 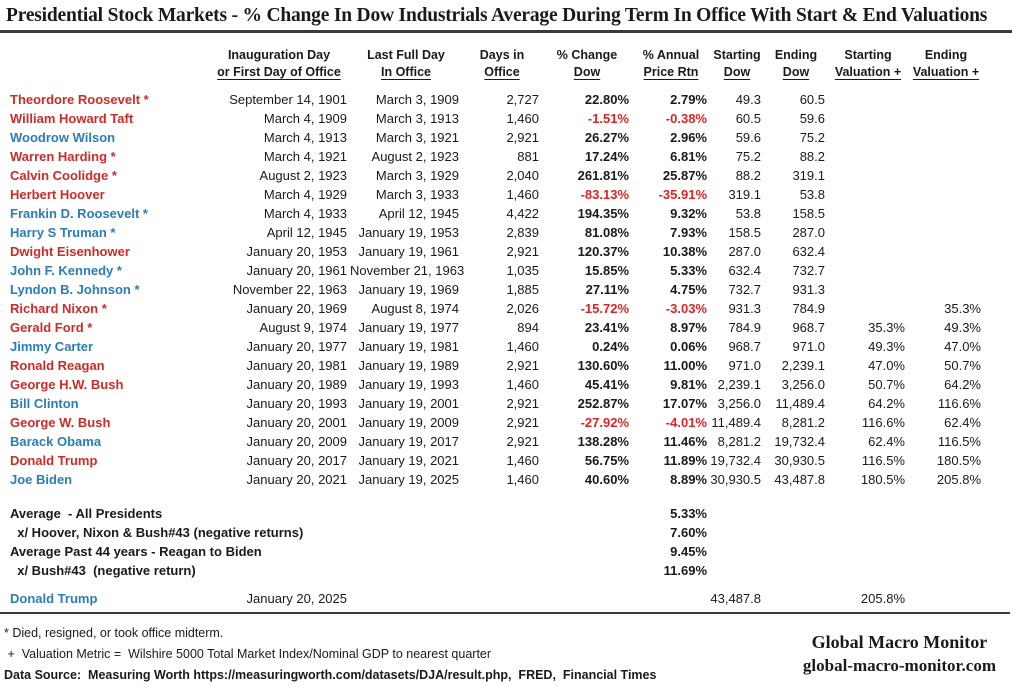 I want to click on president-name: Theordore Roosevelt *, so click(x=79, y=99).